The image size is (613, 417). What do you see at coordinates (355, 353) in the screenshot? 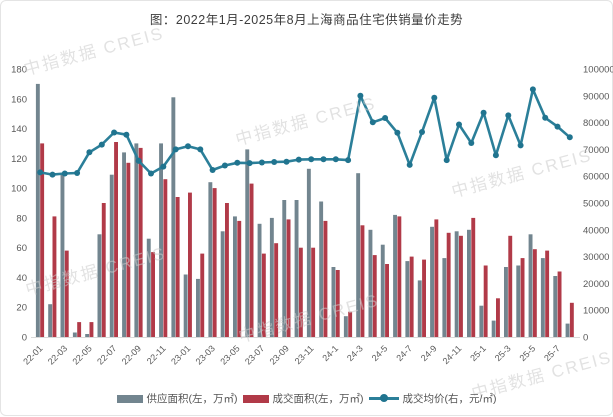
I see `x-tick-label: 24-3` at bounding box center [355, 353].